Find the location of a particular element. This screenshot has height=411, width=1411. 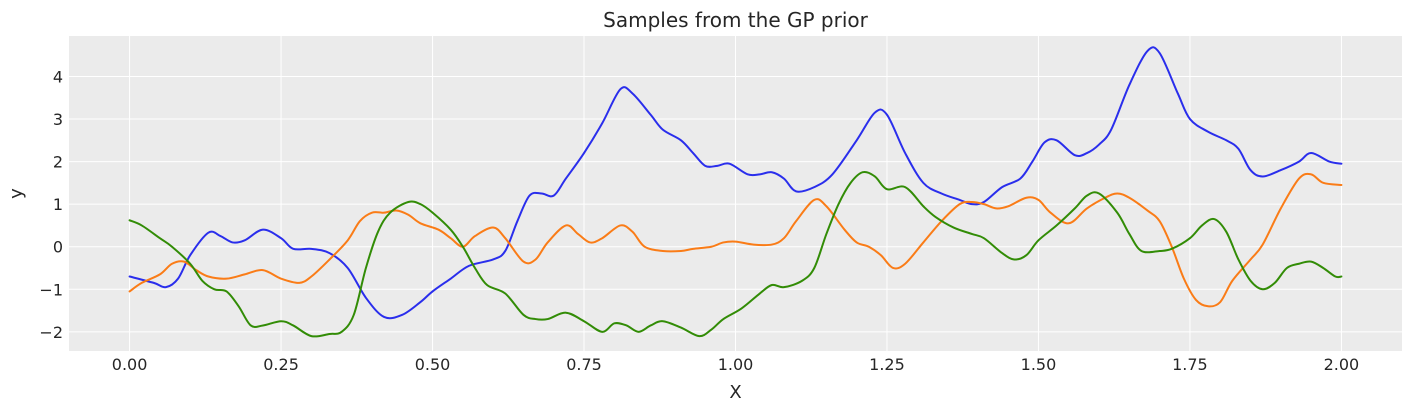

x-axis-ticks: 0.00 0.25 0.50 0.75 1.00 1.25 1.50 1.75 2.00 is located at coordinates (735, 364).